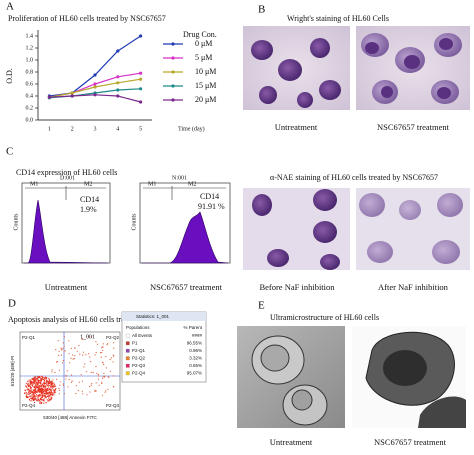 The height and width of the screenshot is (455, 474). I want to click on file-label: D:001, so click(67, 178).